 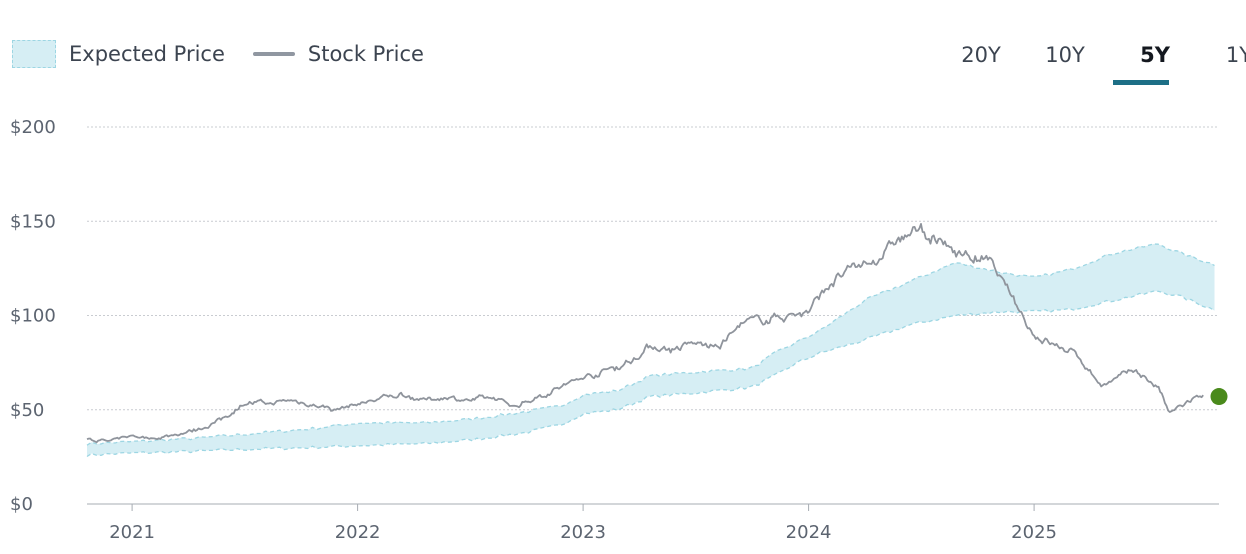 I want to click on x-tick-label: 2023, so click(x=583, y=532).